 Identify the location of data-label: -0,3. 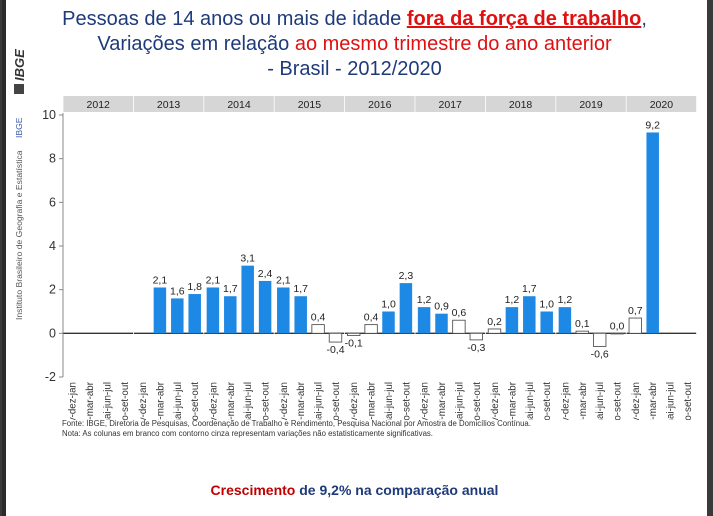
(476, 348).